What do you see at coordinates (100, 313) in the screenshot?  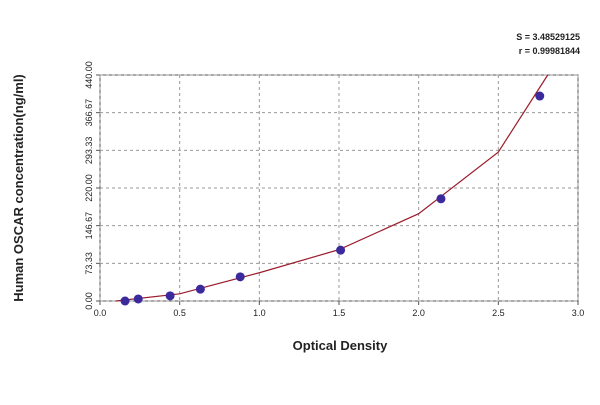 I see `x-tick-label: 0.0` at bounding box center [100, 313].